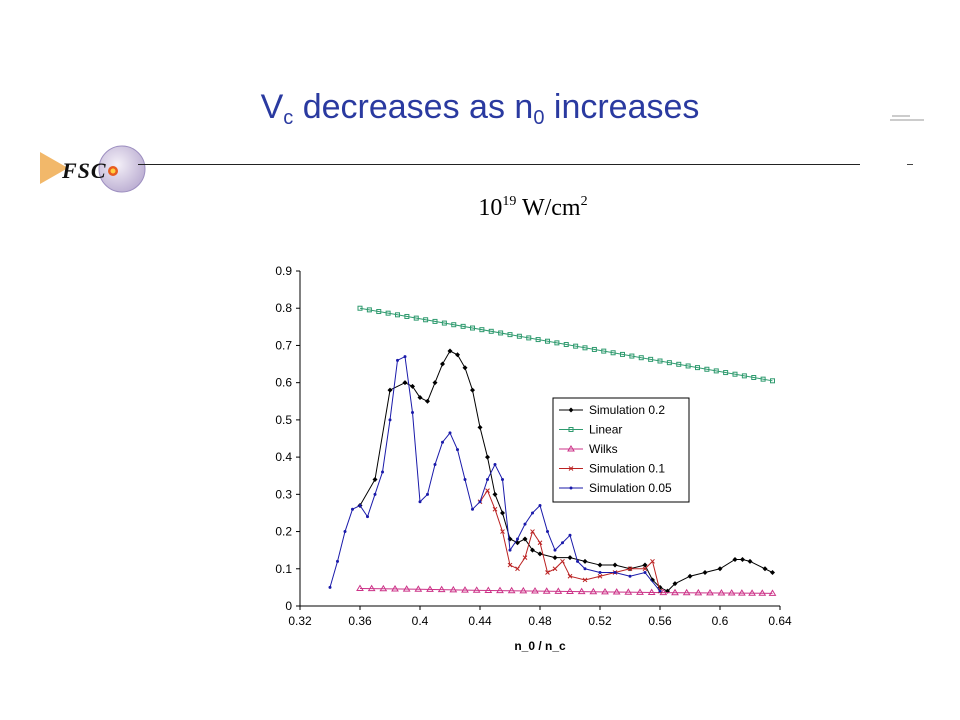 The image size is (960, 720). What do you see at coordinates (300, 621) in the screenshot?
I see `x-tick-label: 0.32` at bounding box center [300, 621].